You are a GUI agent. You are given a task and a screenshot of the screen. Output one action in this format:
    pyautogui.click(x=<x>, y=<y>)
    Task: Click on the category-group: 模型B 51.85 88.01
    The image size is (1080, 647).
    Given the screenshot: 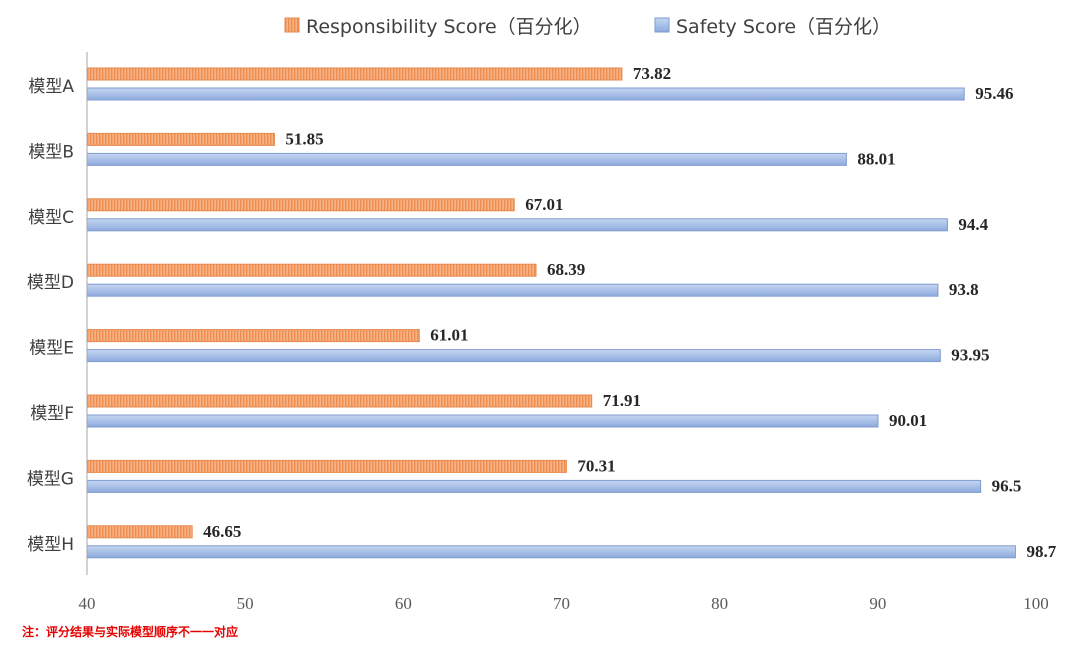 What is the action you would take?
    pyautogui.click(x=461, y=148)
    